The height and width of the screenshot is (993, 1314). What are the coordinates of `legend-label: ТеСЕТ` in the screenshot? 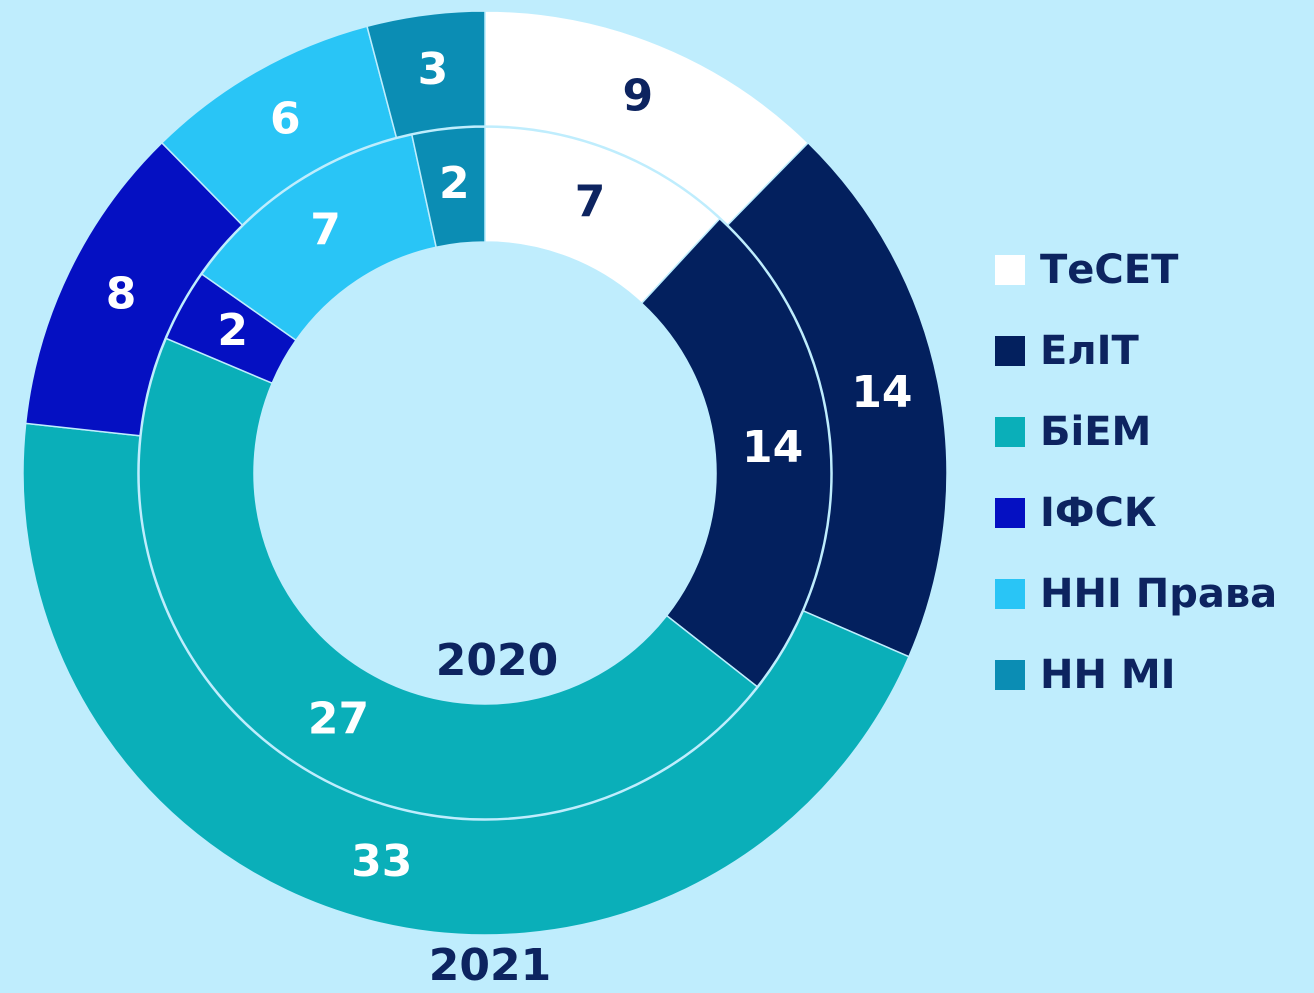 It's located at (1109, 270).